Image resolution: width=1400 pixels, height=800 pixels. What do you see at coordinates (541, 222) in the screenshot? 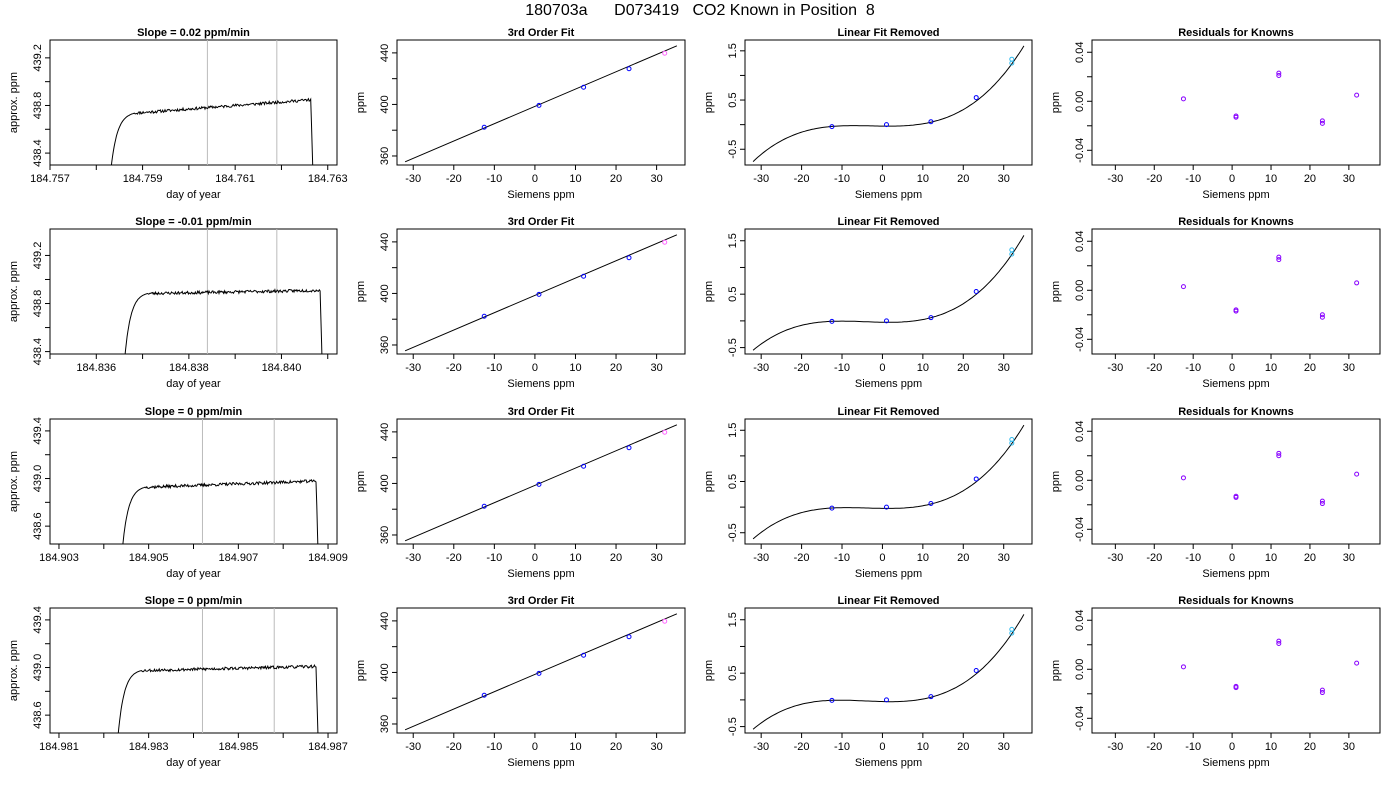
I see `panel-title: 3rd Order Fit` at bounding box center [541, 222].